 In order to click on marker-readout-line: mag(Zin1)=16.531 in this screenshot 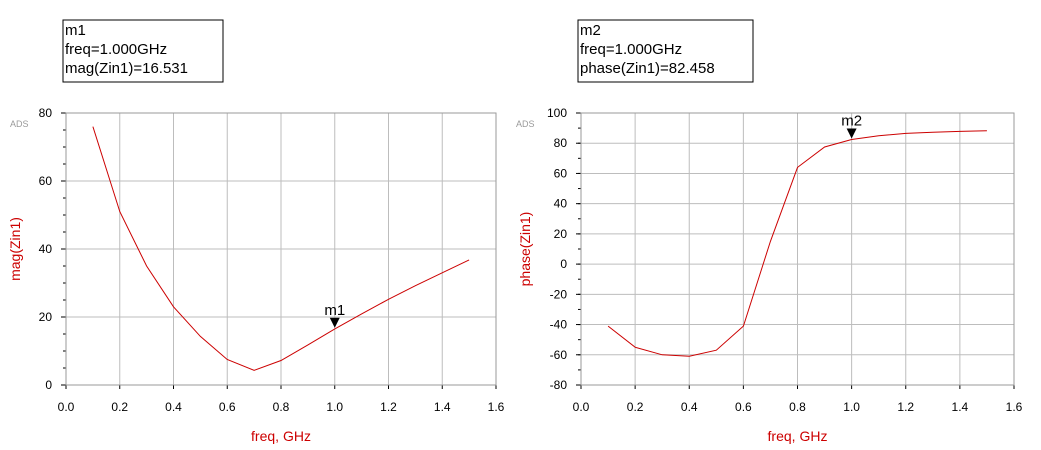, I will do `click(126, 68)`.